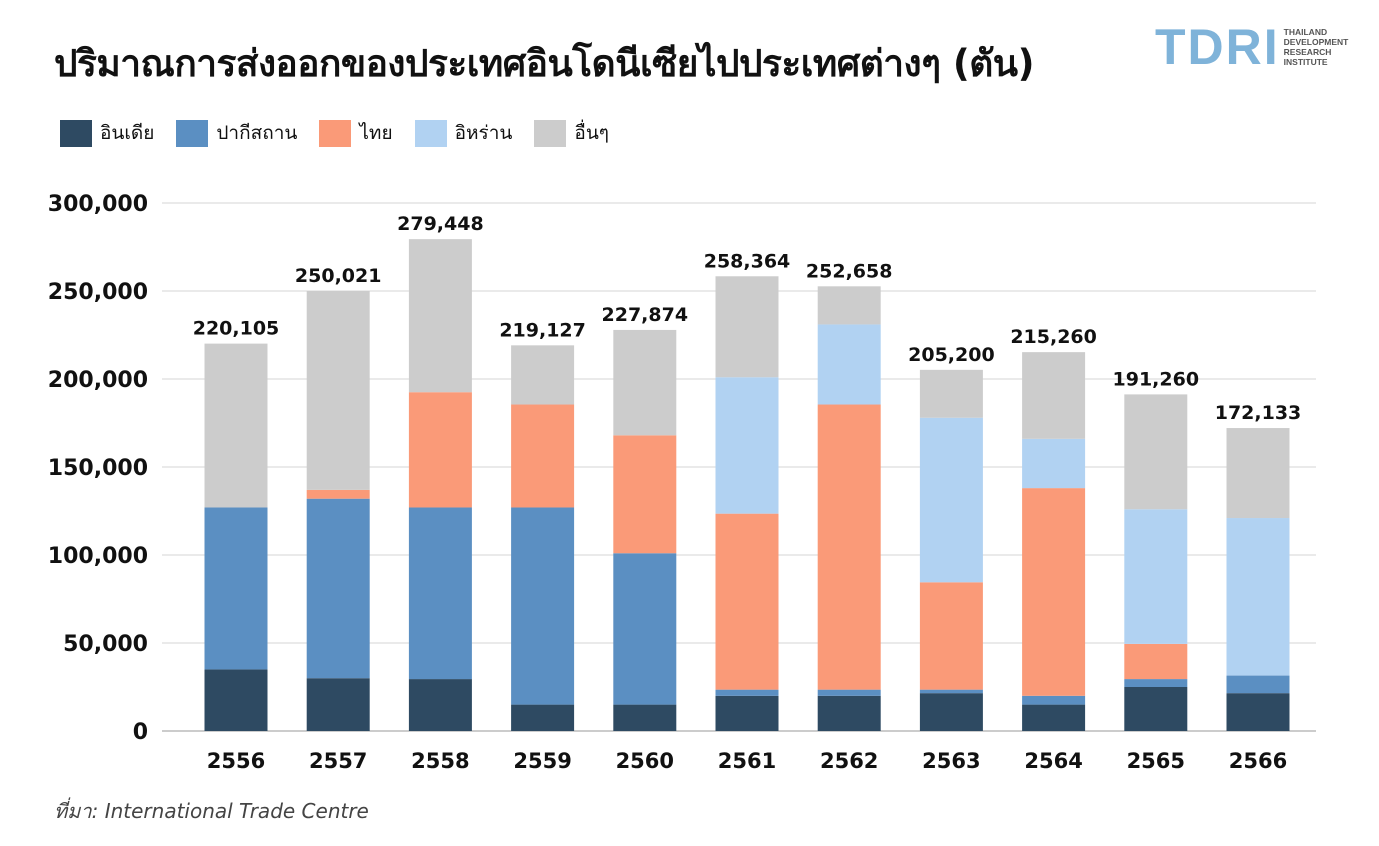 This screenshot has height=846, width=1379. What do you see at coordinates (1258, 413) in the screenshot?
I see `total-label: 172,133` at bounding box center [1258, 413].